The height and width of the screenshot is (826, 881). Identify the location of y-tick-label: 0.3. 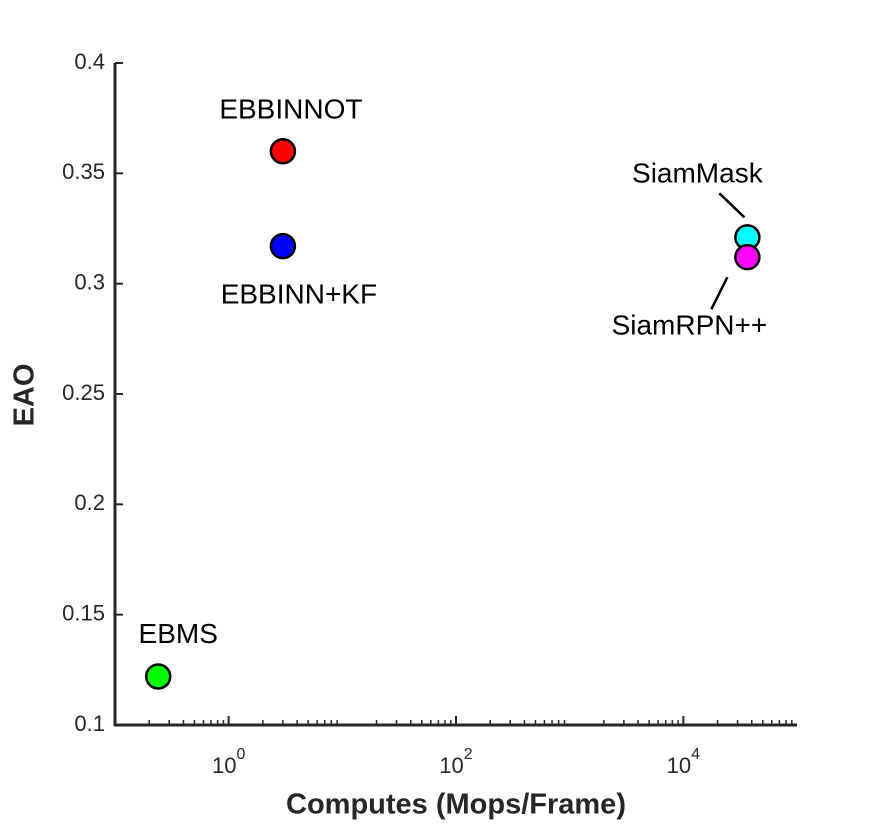
(89, 281).